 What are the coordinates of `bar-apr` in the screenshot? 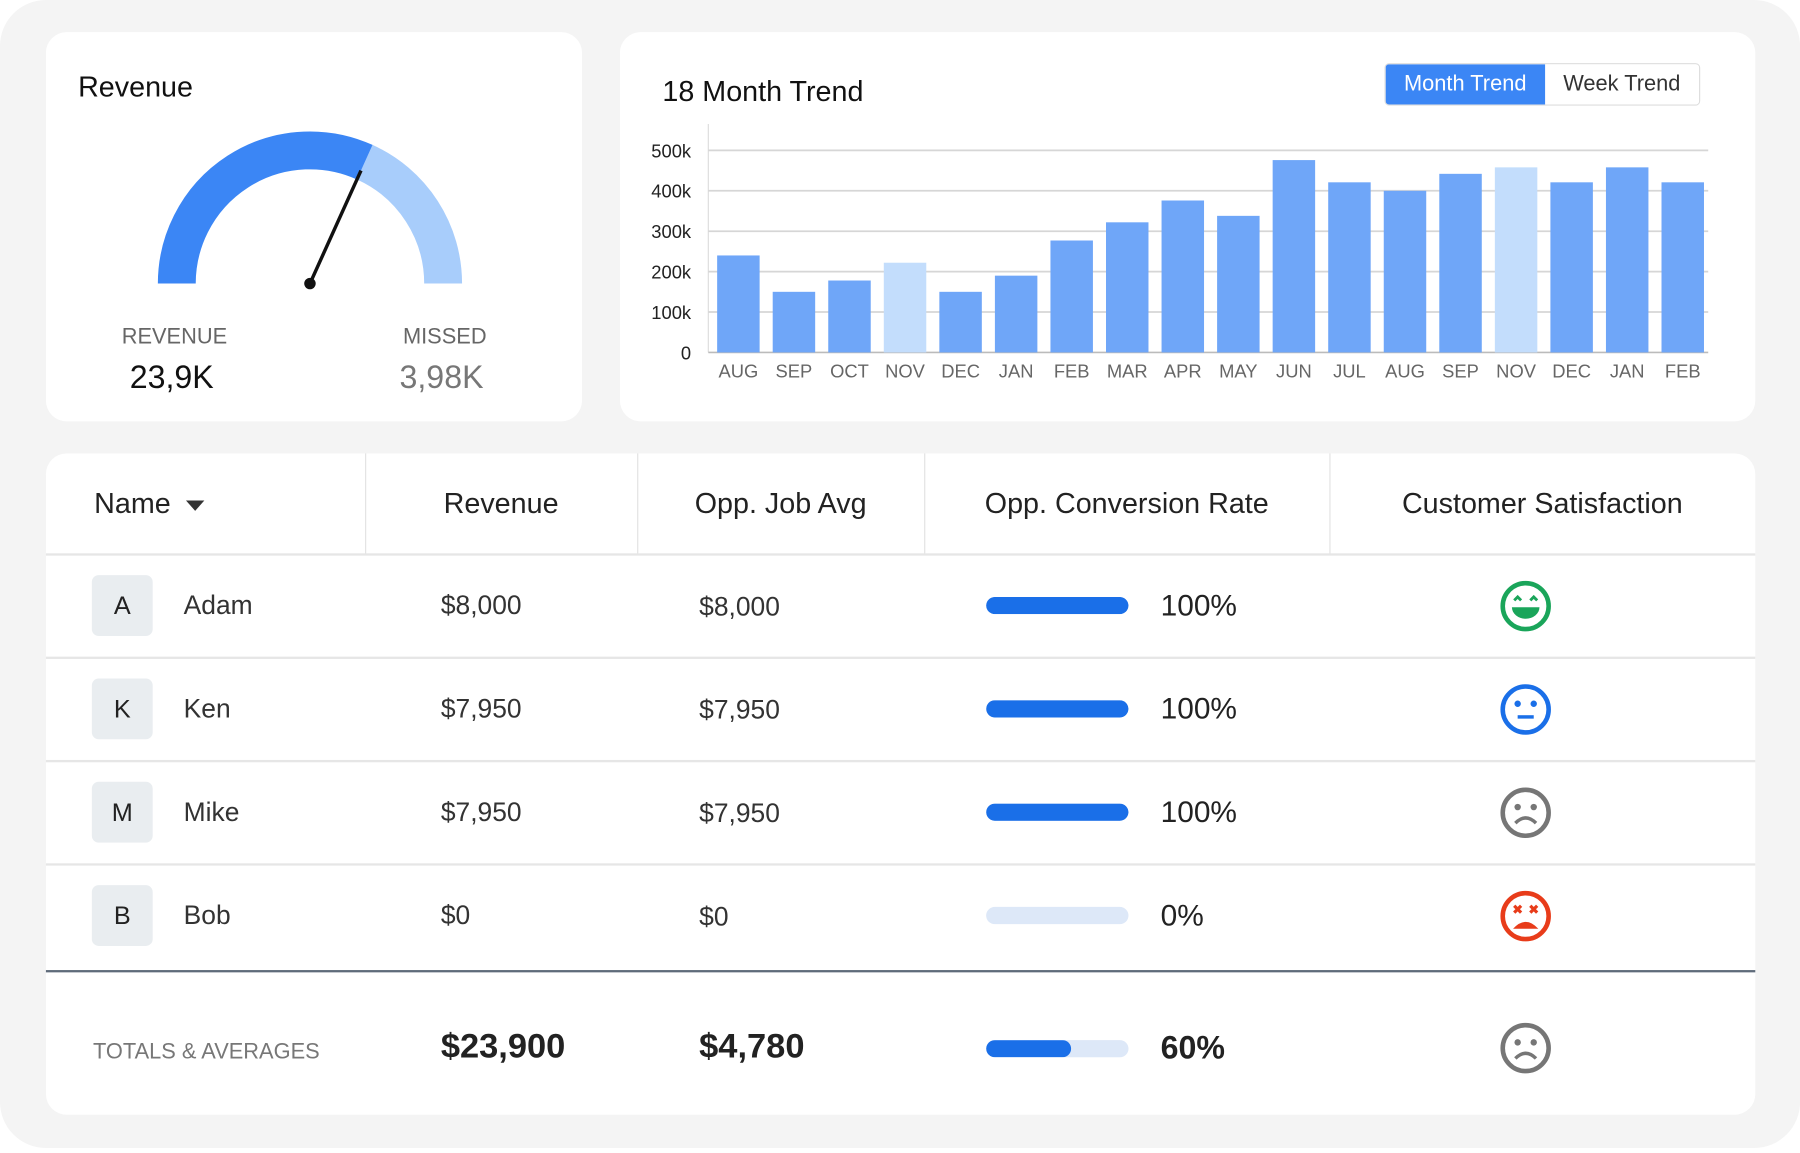 It's located at (1183, 276).